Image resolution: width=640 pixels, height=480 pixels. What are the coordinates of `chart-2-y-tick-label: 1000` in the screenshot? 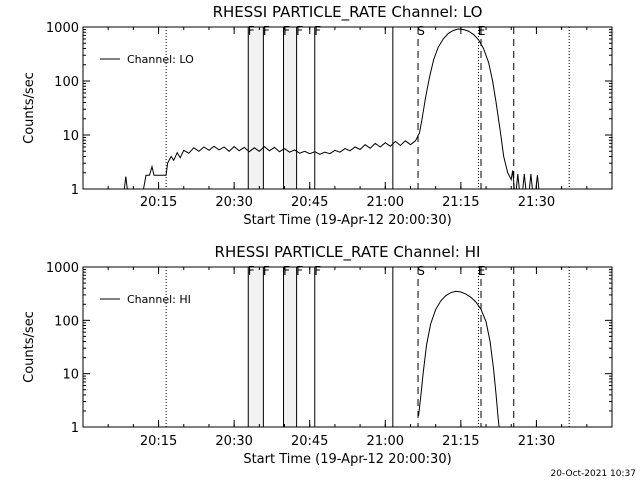 It's located at (62, 268).